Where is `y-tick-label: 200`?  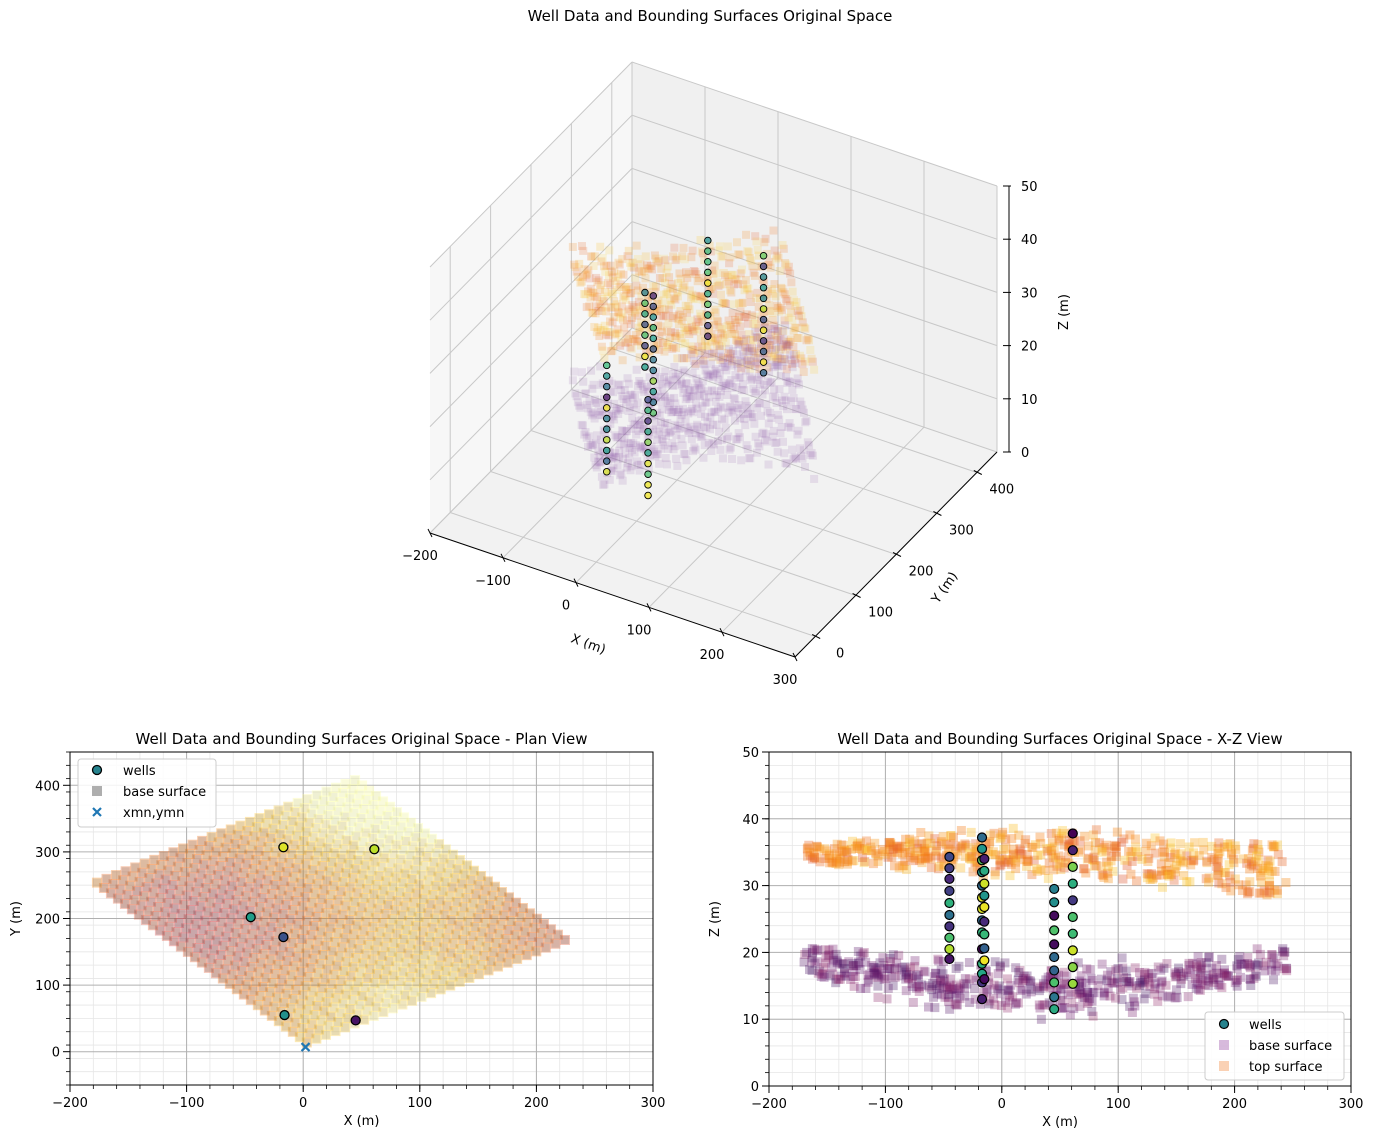
y-tick-label: 200 is located at coordinates (921, 572).